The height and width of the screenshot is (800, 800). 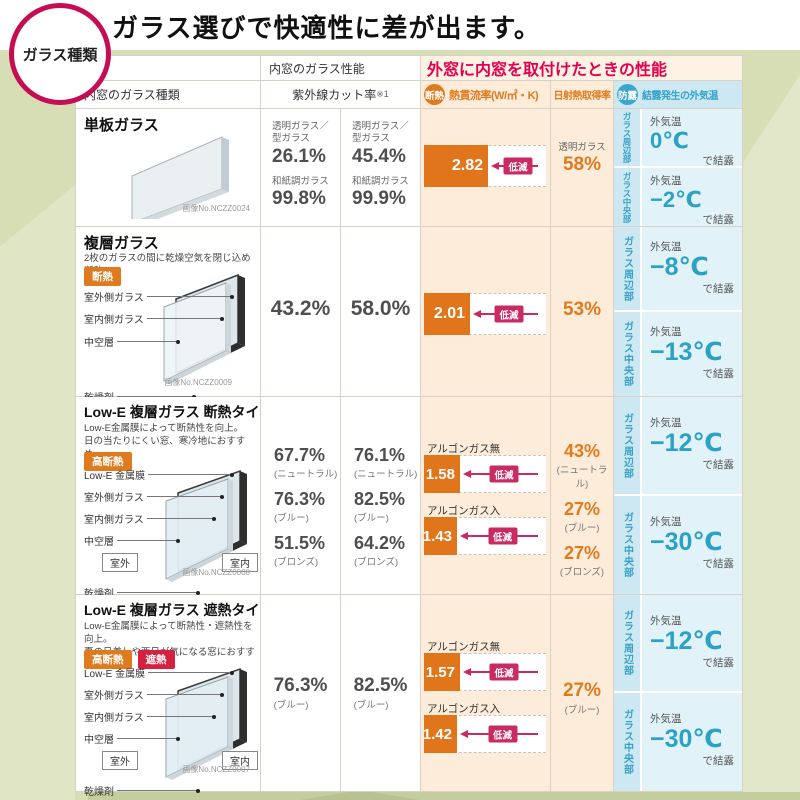 What do you see at coordinates (380, 543) in the screenshot?
I see `uv-value: 64.2%` at bounding box center [380, 543].